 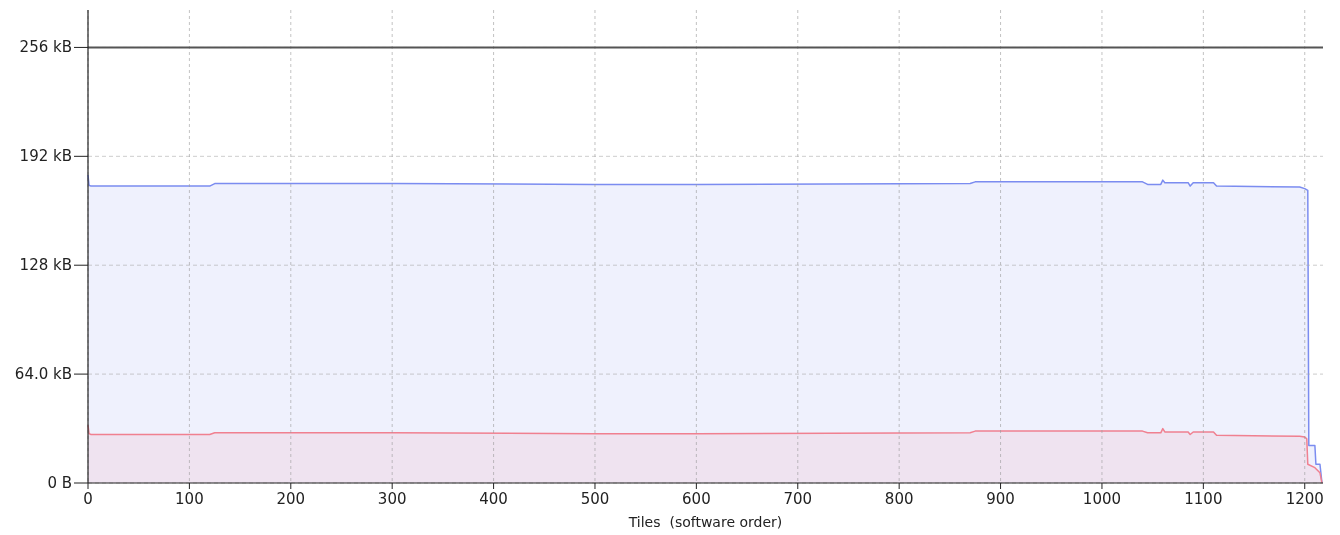 I want to click on x-tick-label: 800, so click(x=899, y=499).